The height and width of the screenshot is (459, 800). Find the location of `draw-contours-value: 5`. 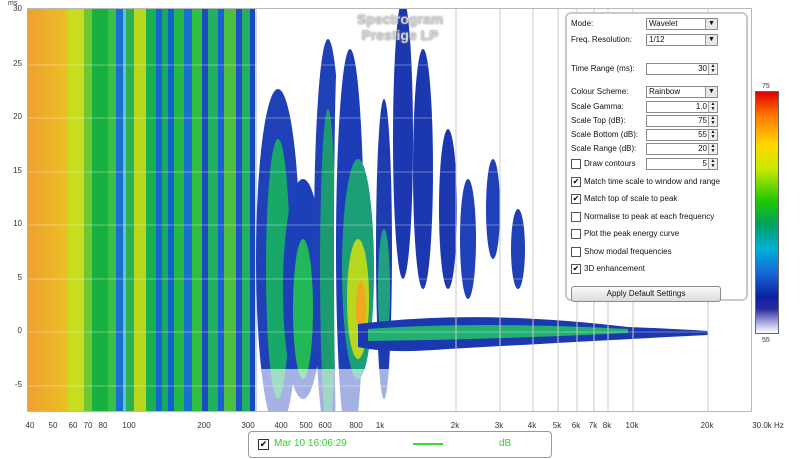

draw-contours-value: 5 is located at coordinates (704, 163).